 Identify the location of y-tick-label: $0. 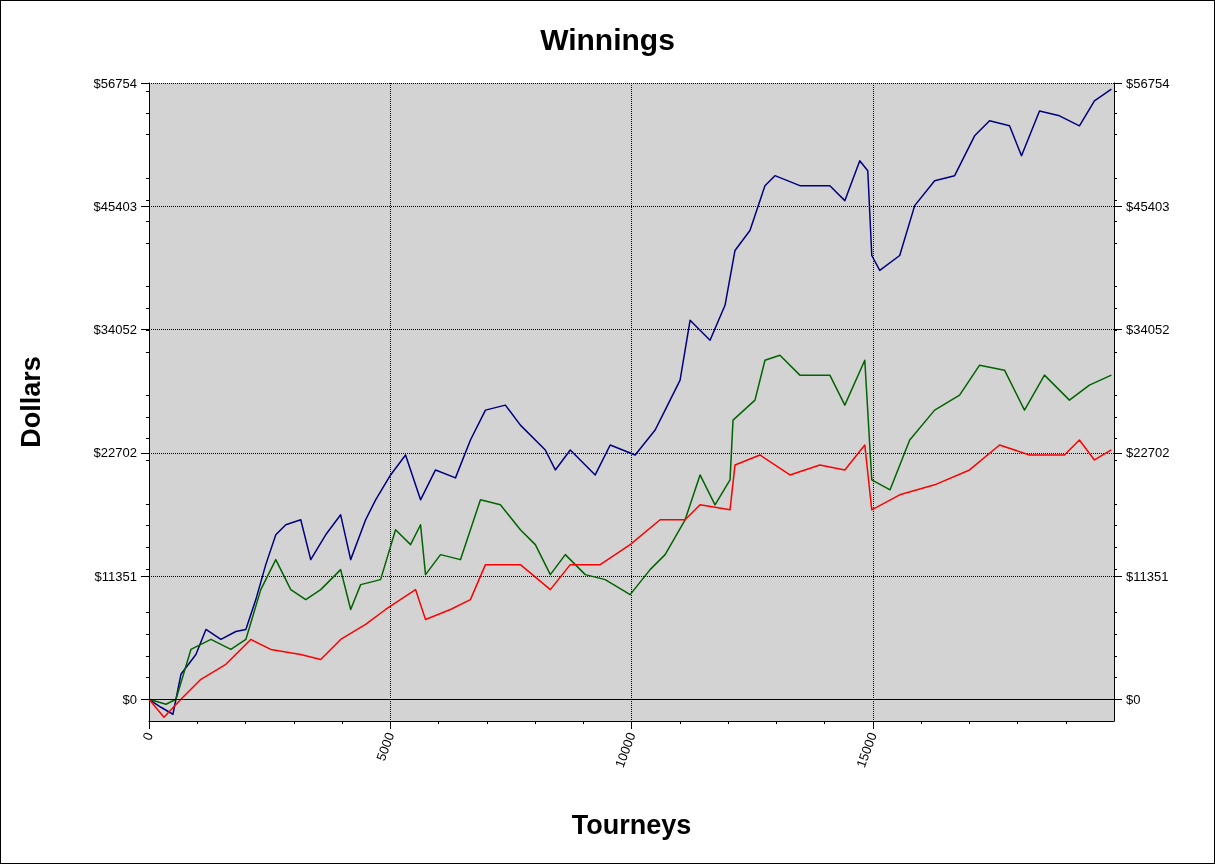
(129, 699).